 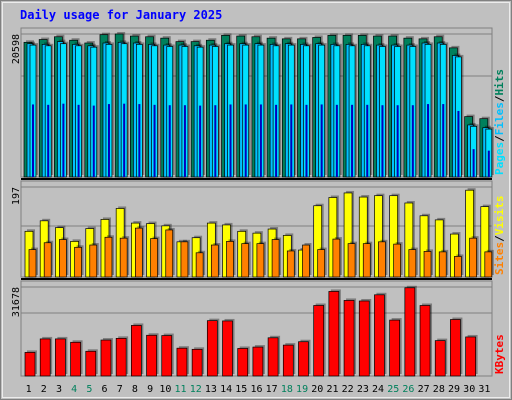 I want to click on kbytes-legend-kbytes: KBytes, so click(x=499, y=354).